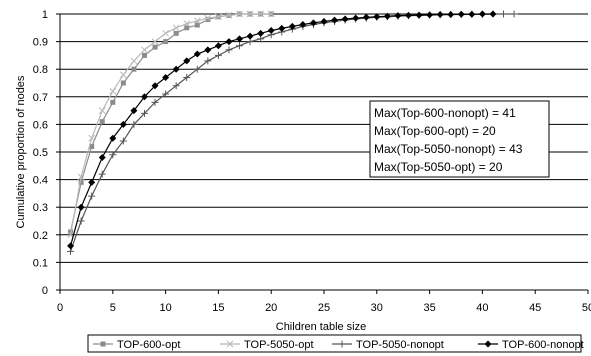  I want to click on x-tick-label: 50, so click(586, 308).